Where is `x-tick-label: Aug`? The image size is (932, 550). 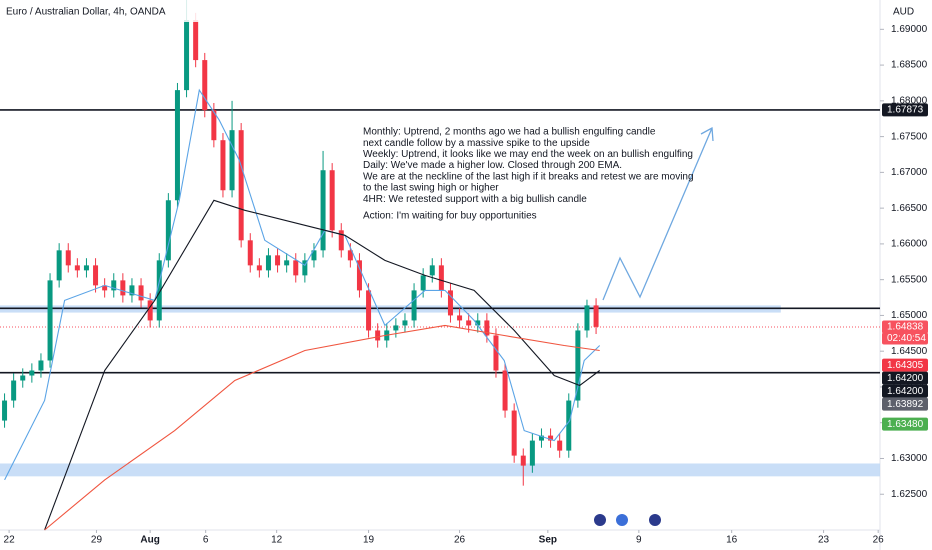 x-tick-label: Aug is located at coordinates (149, 540).